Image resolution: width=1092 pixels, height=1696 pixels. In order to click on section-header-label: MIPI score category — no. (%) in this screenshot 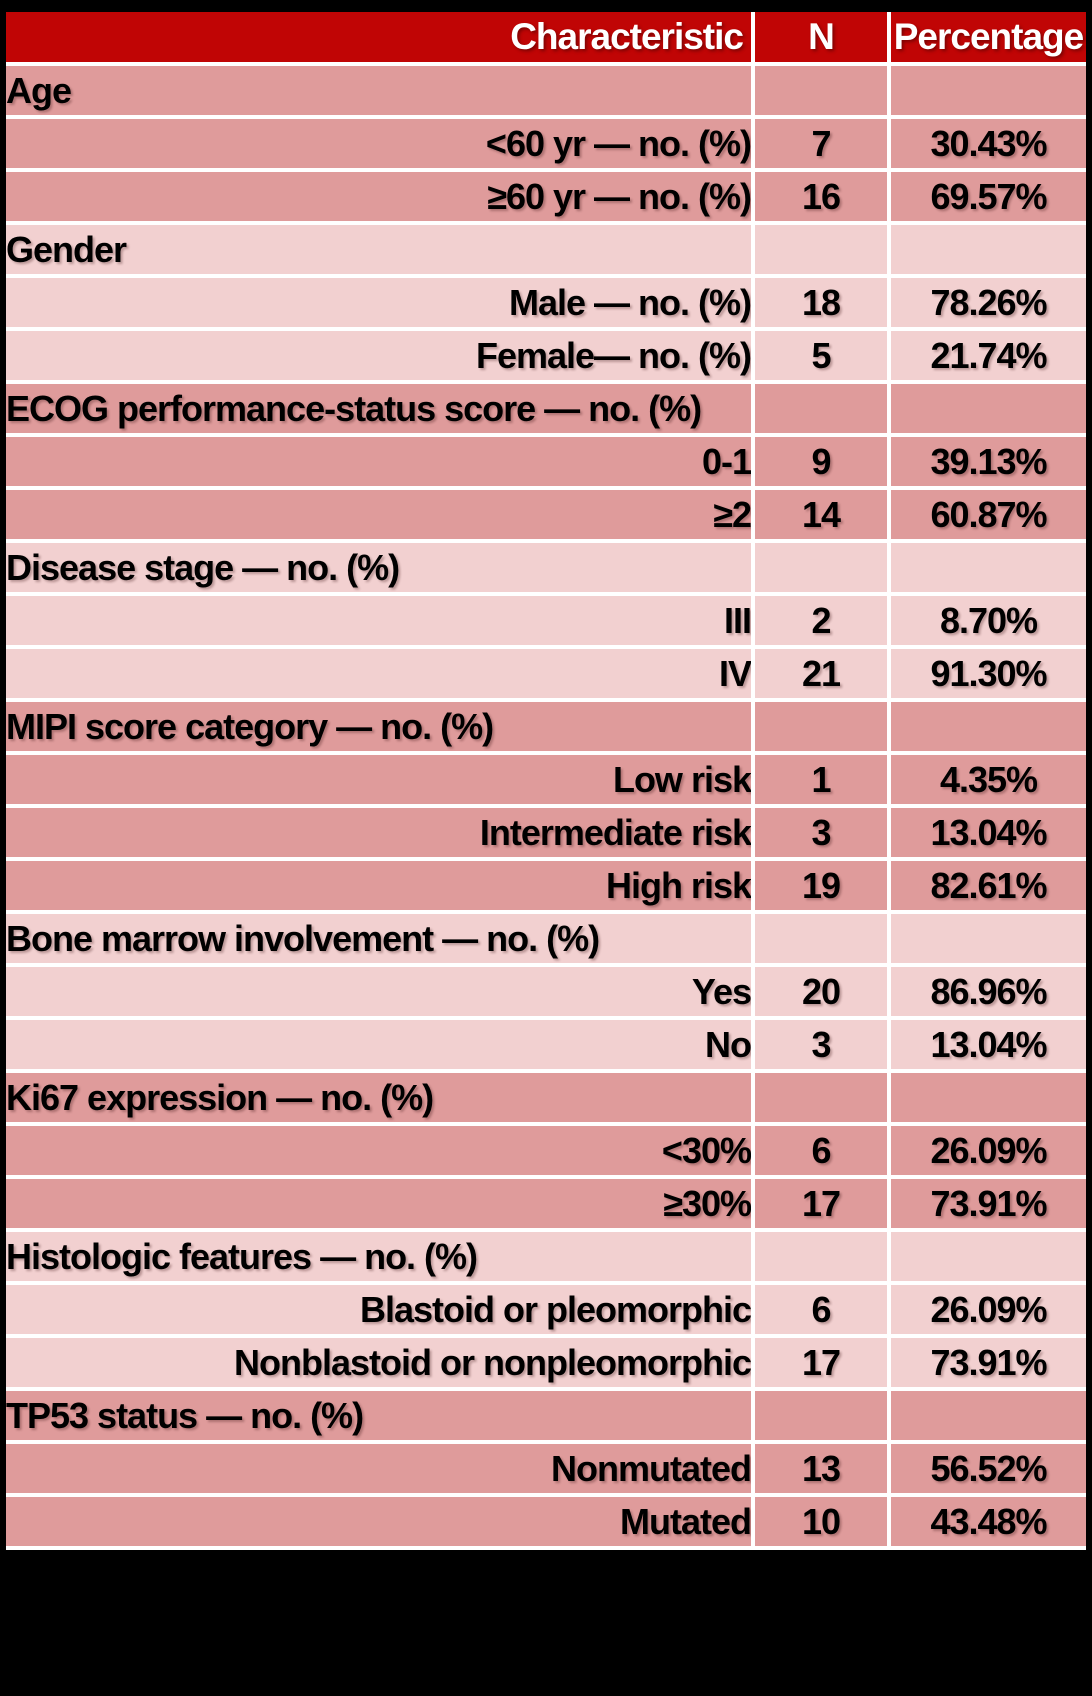, I will do `click(380, 726)`.